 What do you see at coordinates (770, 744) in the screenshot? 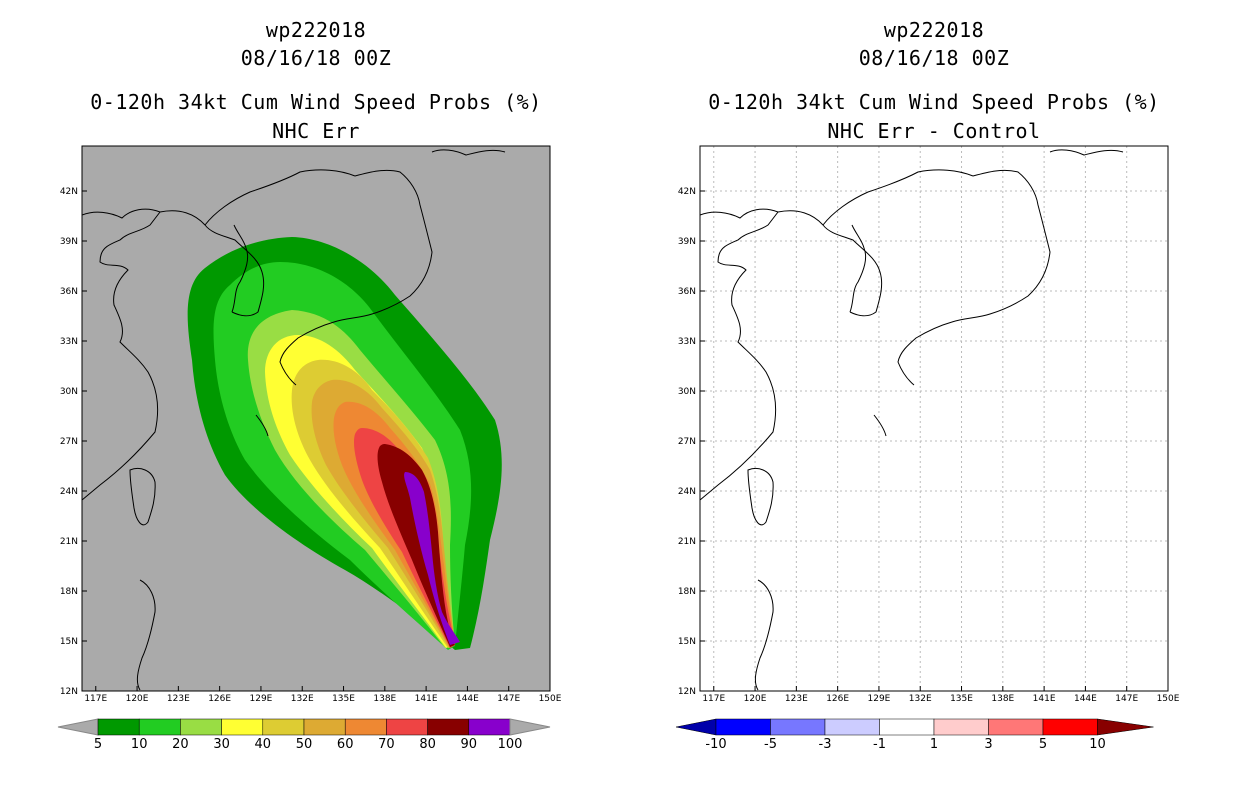
I see `colorbar-label: -5` at bounding box center [770, 744].